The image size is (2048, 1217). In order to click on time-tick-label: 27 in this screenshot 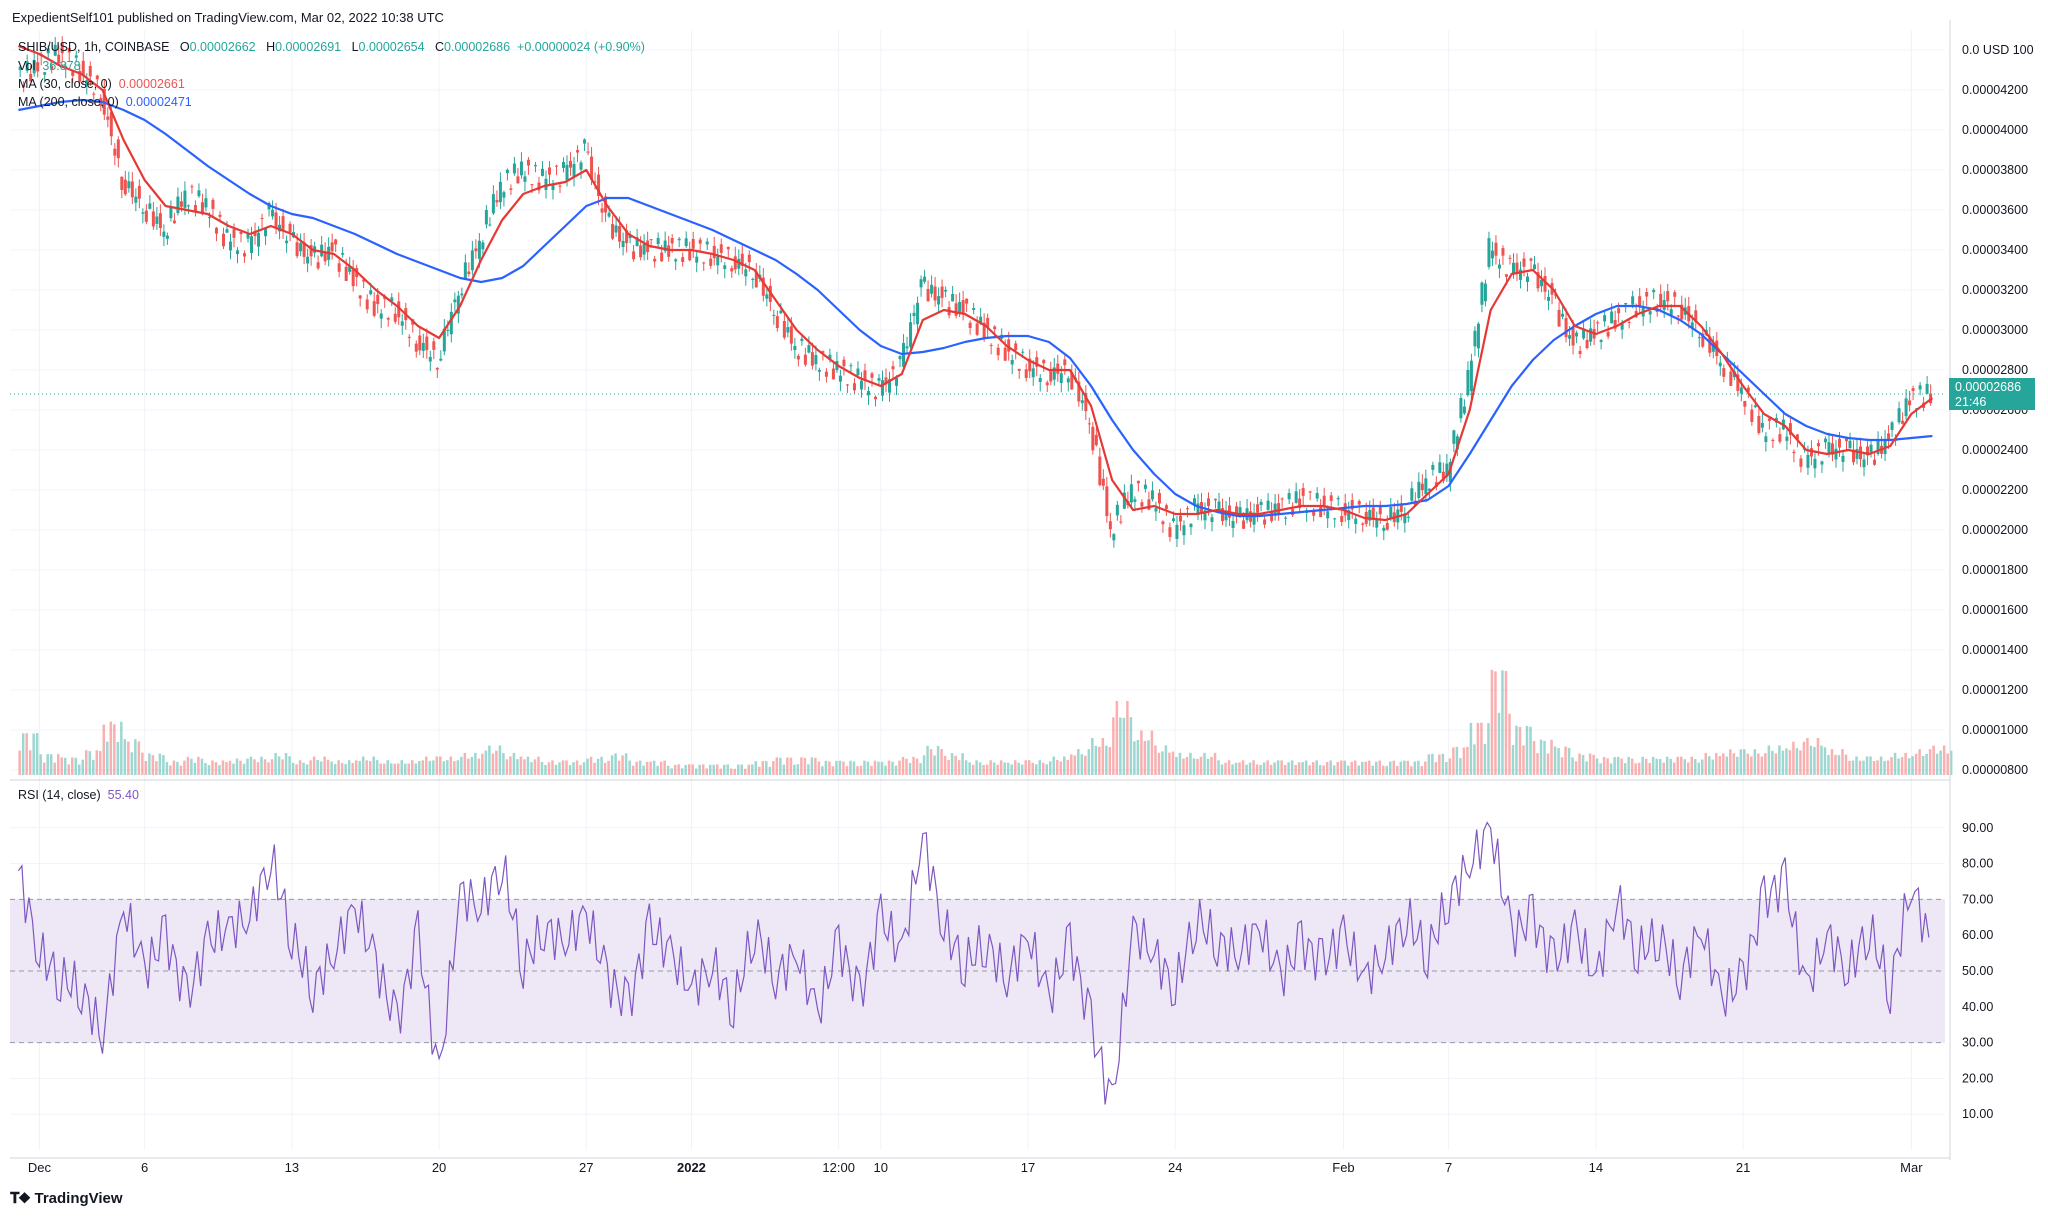, I will do `click(586, 1167)`.